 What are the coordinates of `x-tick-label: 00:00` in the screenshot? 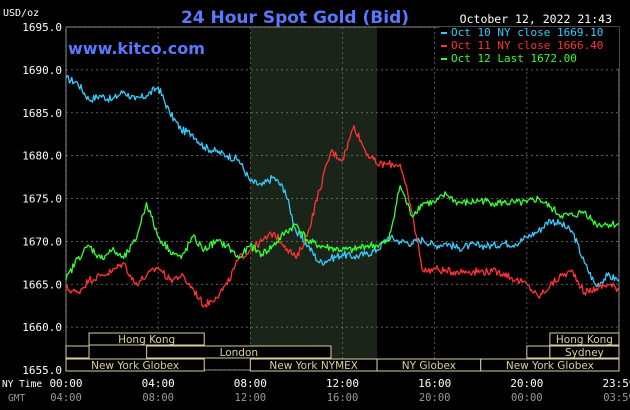 It's located at (65, 383).